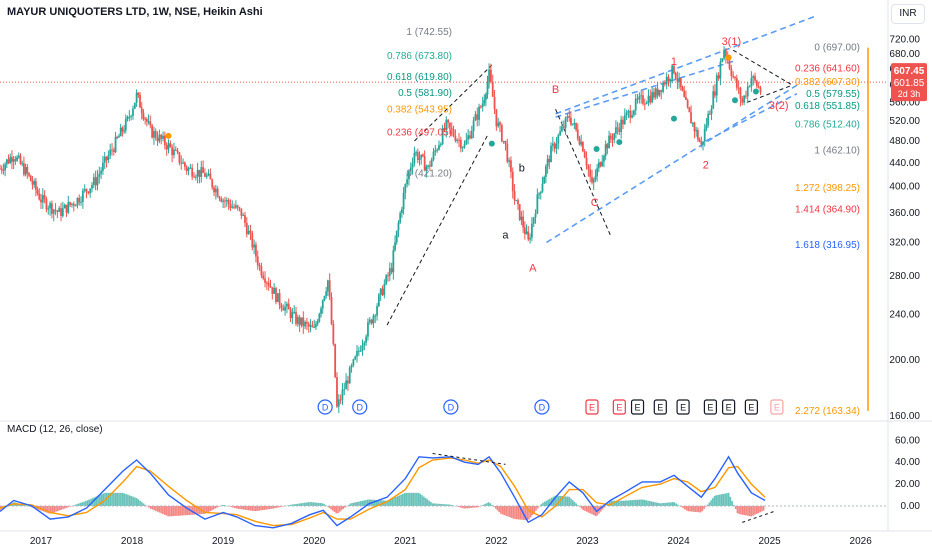 The image size is (932, 550). Describe the element at coordinates (904, 416) in the screenshot. I see `y-tick-label: 160.00` at that location.